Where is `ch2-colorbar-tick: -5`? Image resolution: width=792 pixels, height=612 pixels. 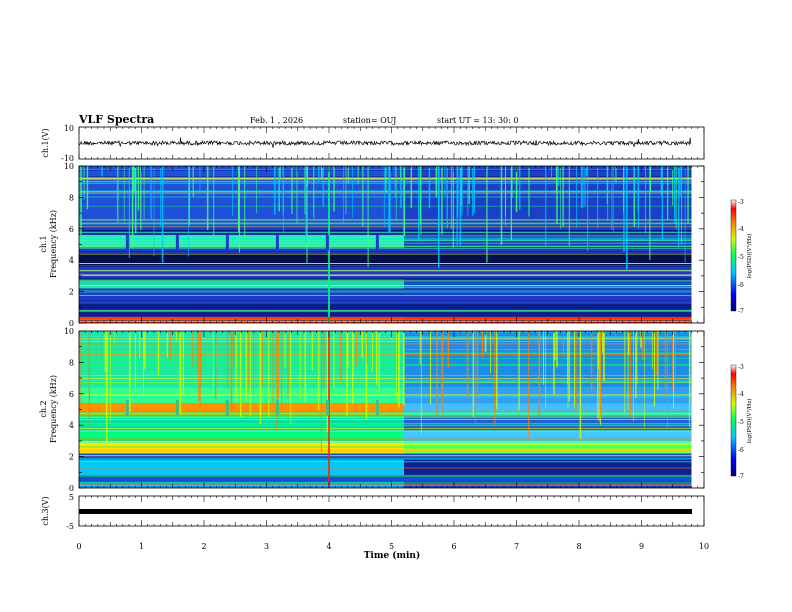 ch2-colorbar-tick: -5 is located at coordinates (741, 422).